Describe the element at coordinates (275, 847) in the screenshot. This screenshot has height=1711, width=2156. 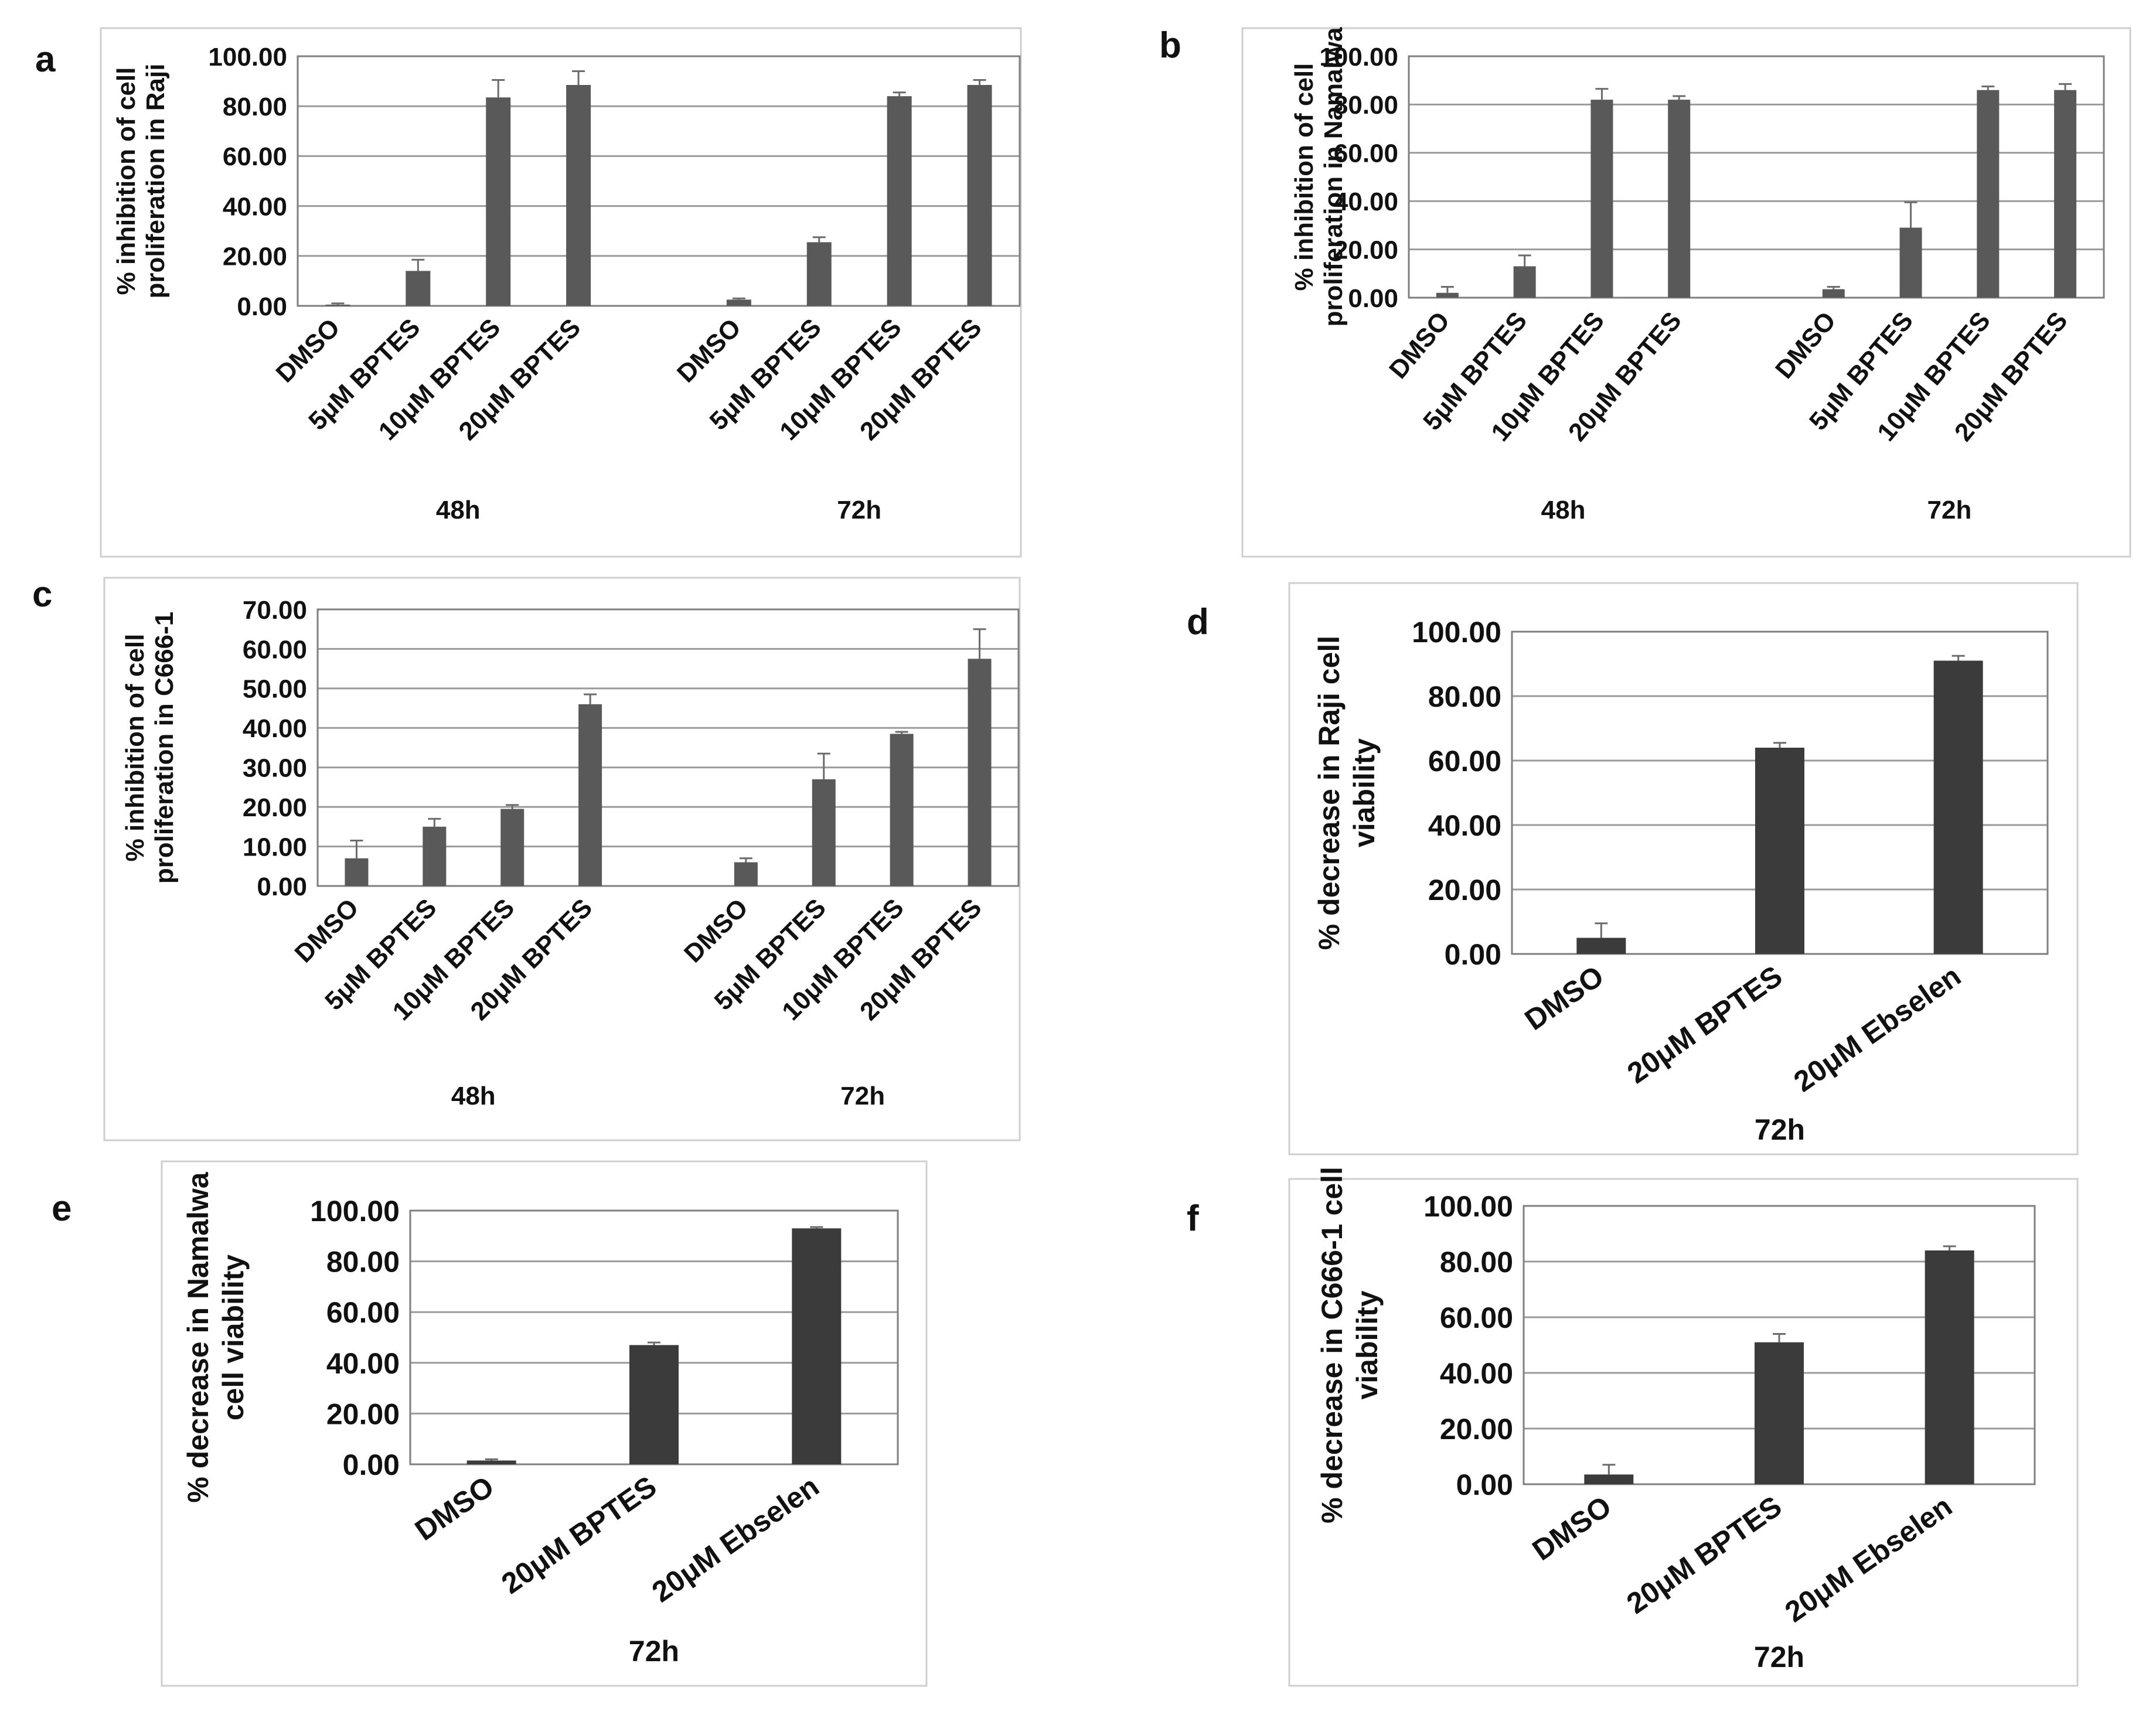
I see `y-tick-label: 10.00` at that location.